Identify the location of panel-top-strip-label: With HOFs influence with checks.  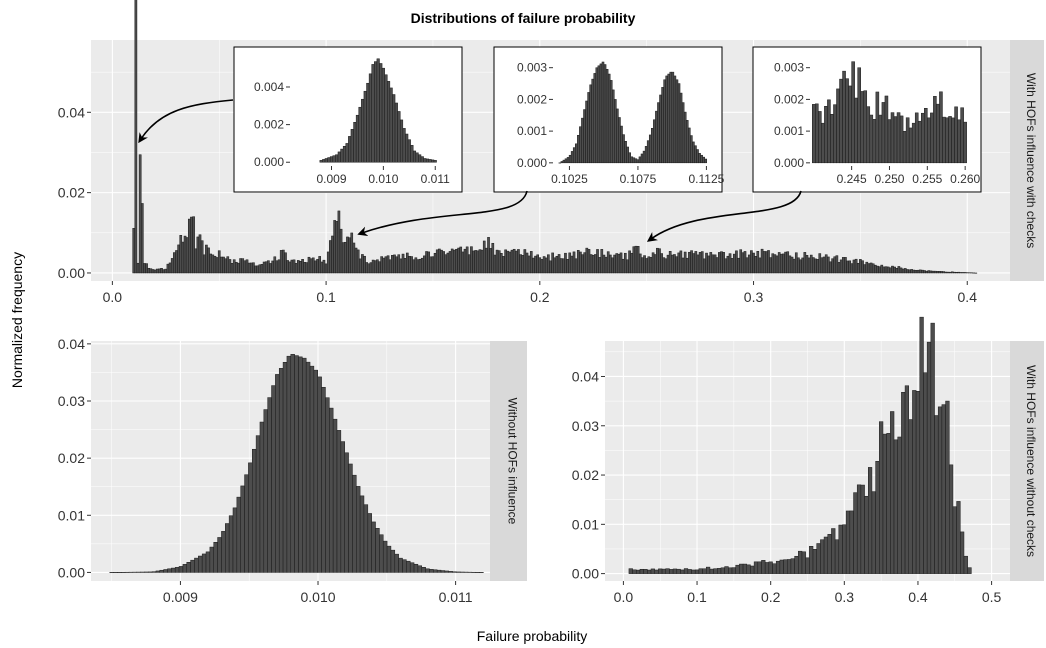
(1031, 160).